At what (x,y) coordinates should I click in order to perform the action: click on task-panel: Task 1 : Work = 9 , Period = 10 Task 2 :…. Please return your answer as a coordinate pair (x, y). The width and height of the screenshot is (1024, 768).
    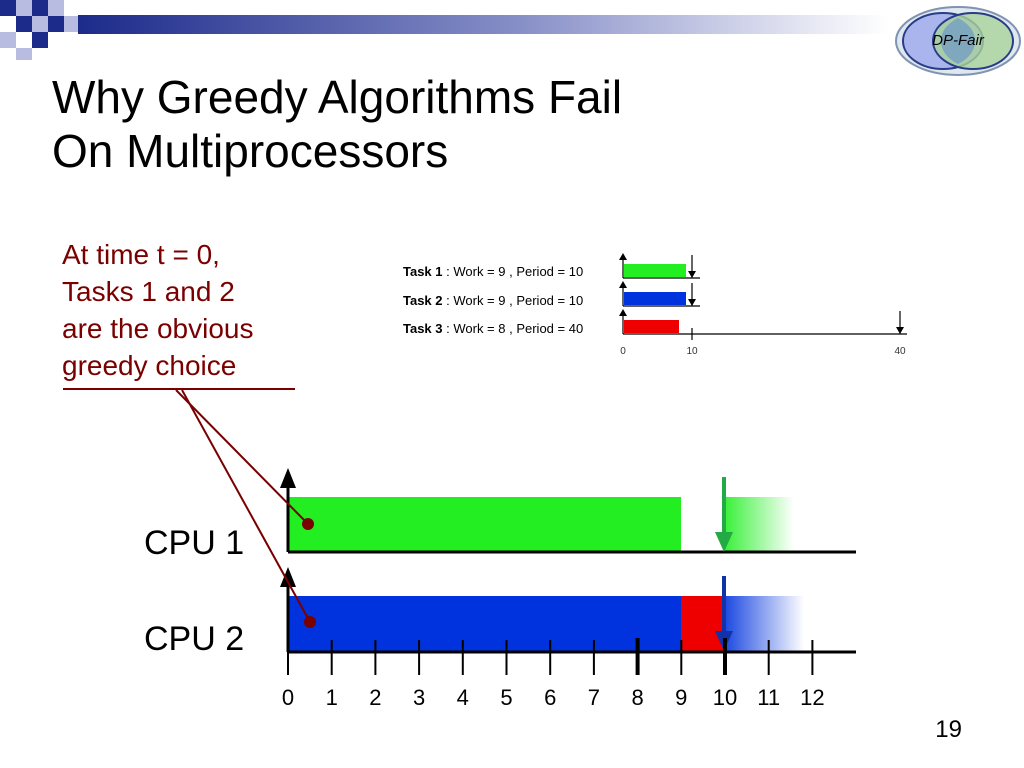
    Looking at the image, I should click on (655, 305).